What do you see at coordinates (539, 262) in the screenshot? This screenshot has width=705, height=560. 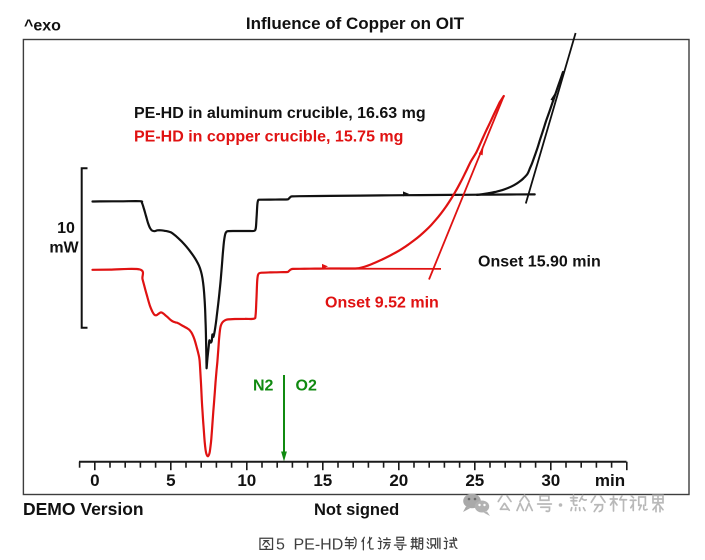 I see `svg-text: Onset 15.90 min` at bounding box center [539, 262].